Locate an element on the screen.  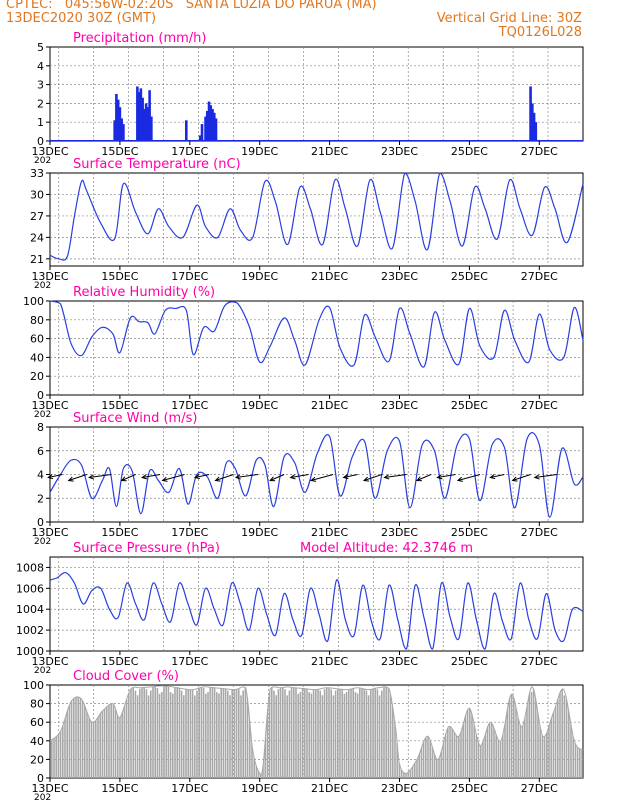
y-tick-label: 80 is located at coordinates (37, 320).